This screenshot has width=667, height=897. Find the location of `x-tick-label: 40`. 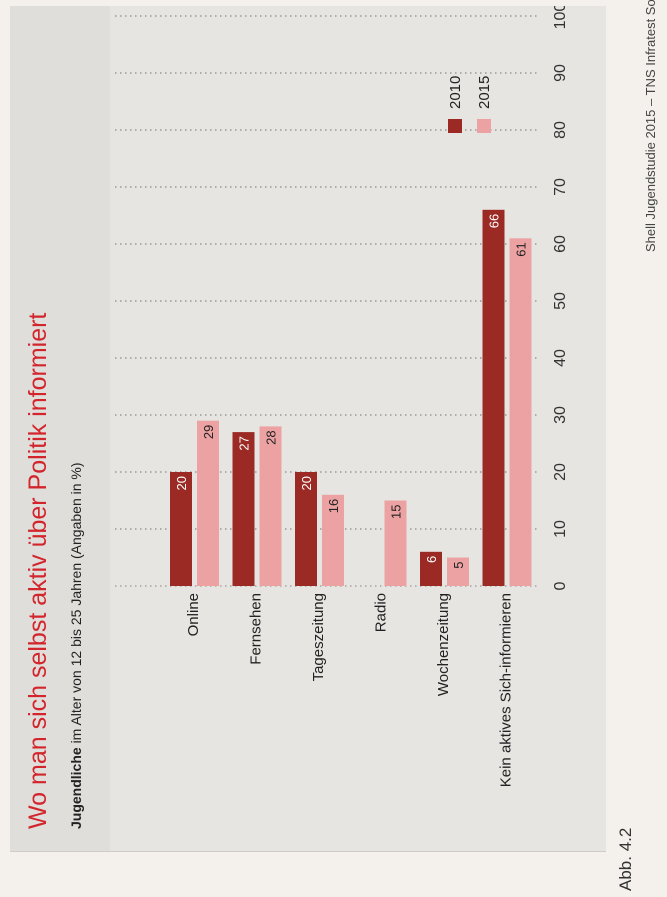

x-tick-label: 40 is located at coordinates (560, 358).